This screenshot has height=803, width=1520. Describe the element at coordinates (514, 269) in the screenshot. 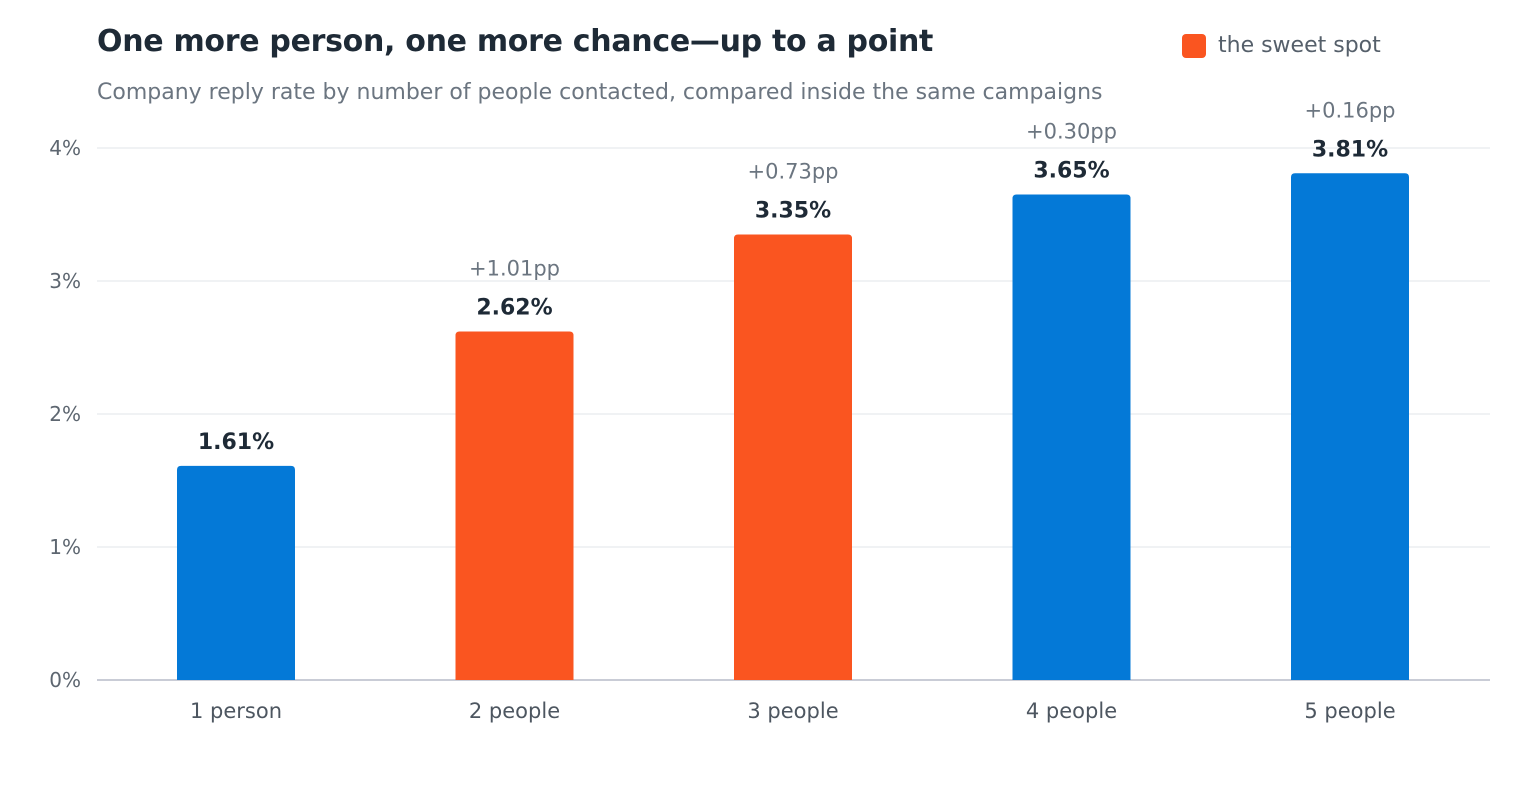

I see `delta-label: +1.01pp` at that location.